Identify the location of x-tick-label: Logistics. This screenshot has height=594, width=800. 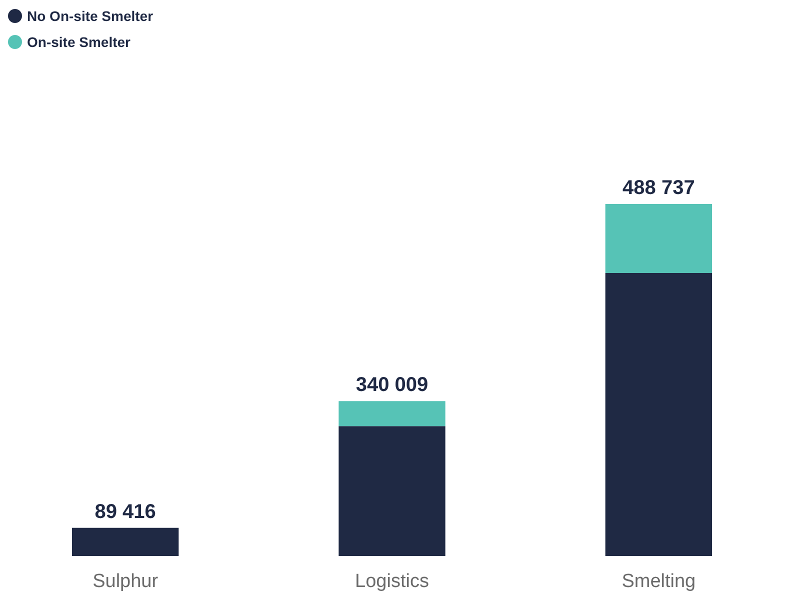
(392, 581).